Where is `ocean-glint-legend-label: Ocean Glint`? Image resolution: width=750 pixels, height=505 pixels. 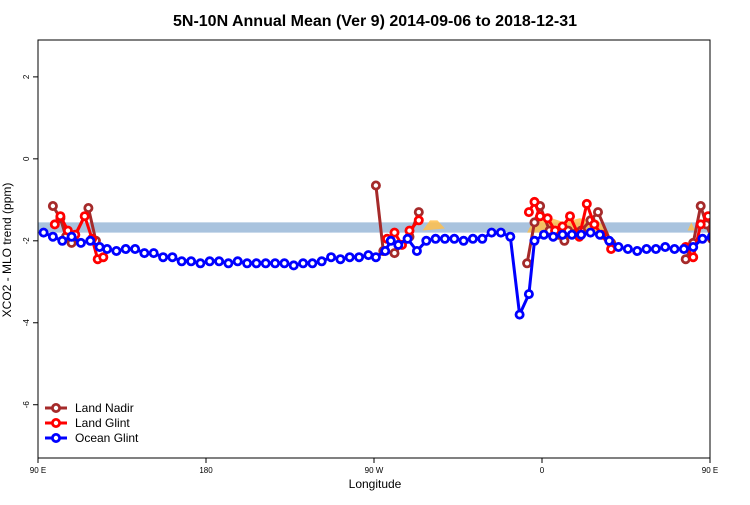
ocean-glint-legend-label: Ocean Glint is located at coordinates (107, 438).